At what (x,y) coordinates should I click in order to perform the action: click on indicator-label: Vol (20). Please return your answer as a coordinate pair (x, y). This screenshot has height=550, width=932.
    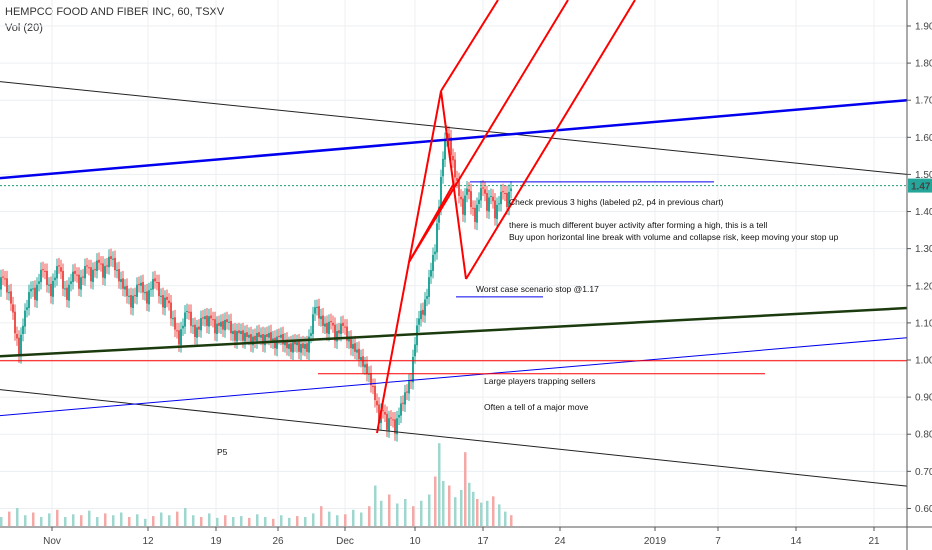
    Looking at the image, I should click on (24, 28).